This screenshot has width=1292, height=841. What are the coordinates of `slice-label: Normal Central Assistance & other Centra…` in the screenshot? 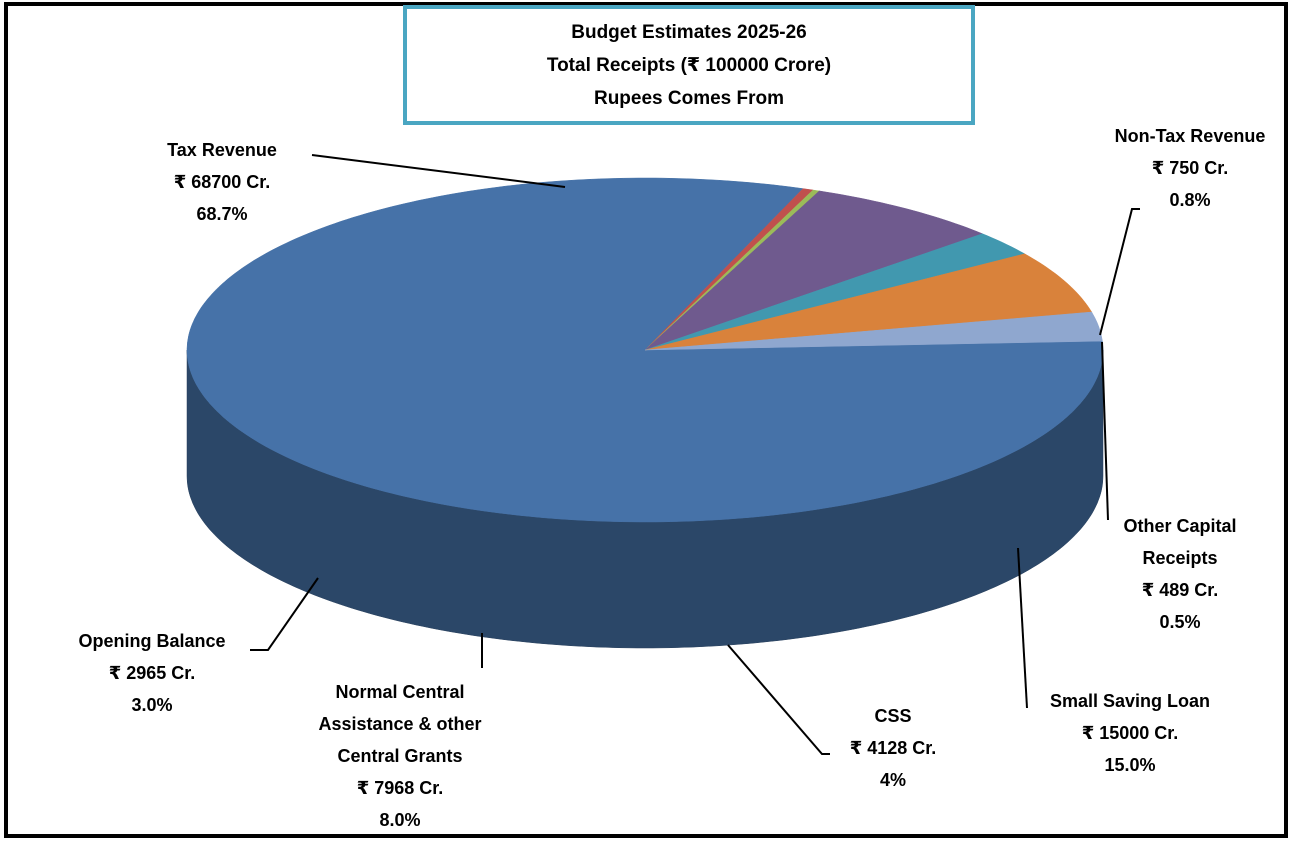 It's located at (400, 756).